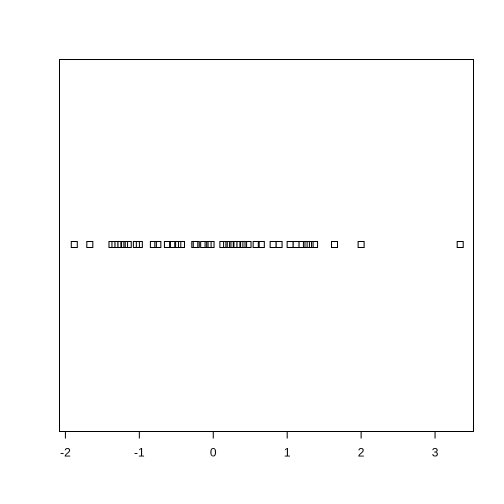 This screenshot has width=504, height=504. I want to click on x-tick-label: 0, so click(213, 453).